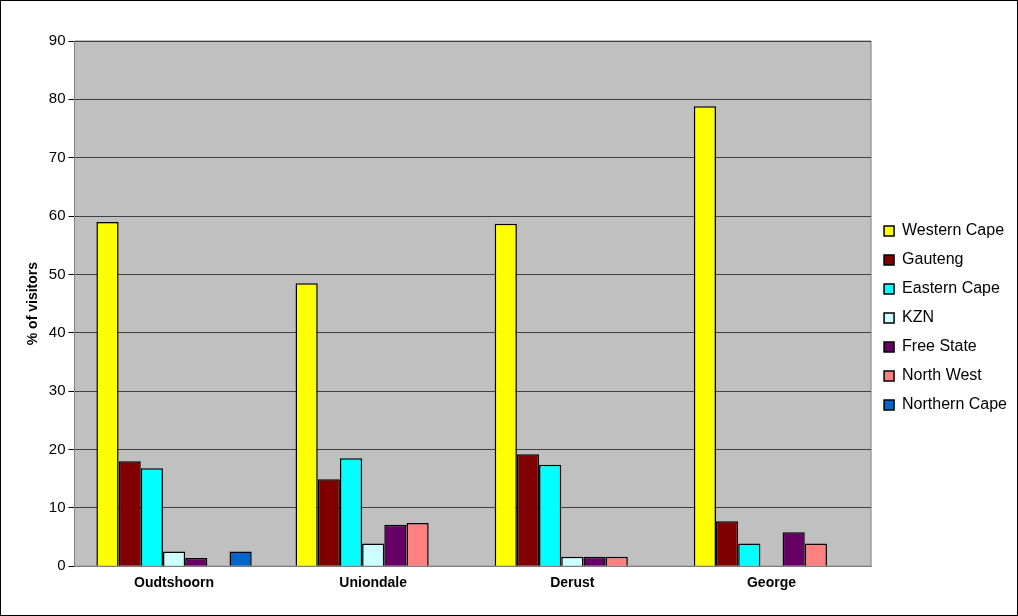  What do you see at coordinates (939, 346) in the screenshot?
I see `legend-label: Free State` at bounding box center [939, 346].